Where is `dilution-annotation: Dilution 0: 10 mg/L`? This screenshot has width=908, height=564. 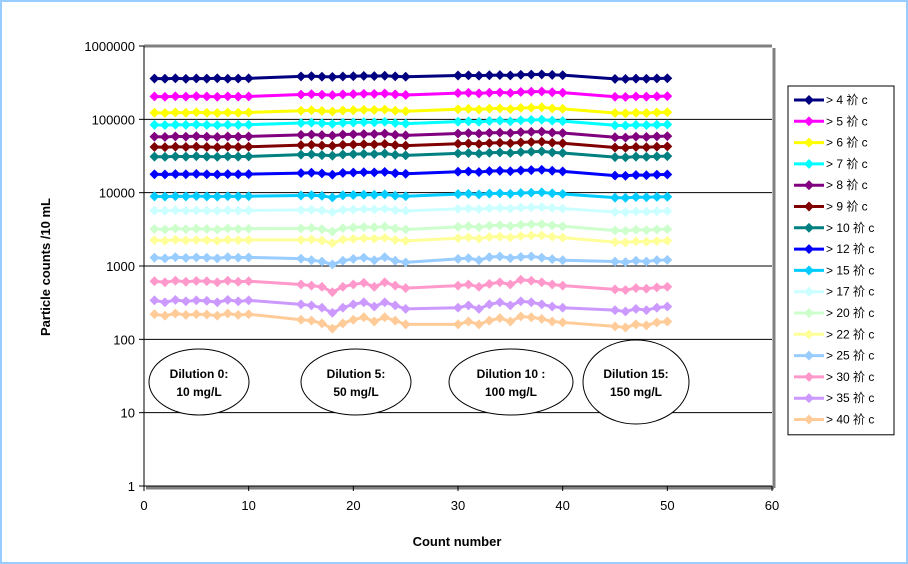 dilution-annotation: Dilution 0: 10 mg/L is located at coordinates (199, 382).